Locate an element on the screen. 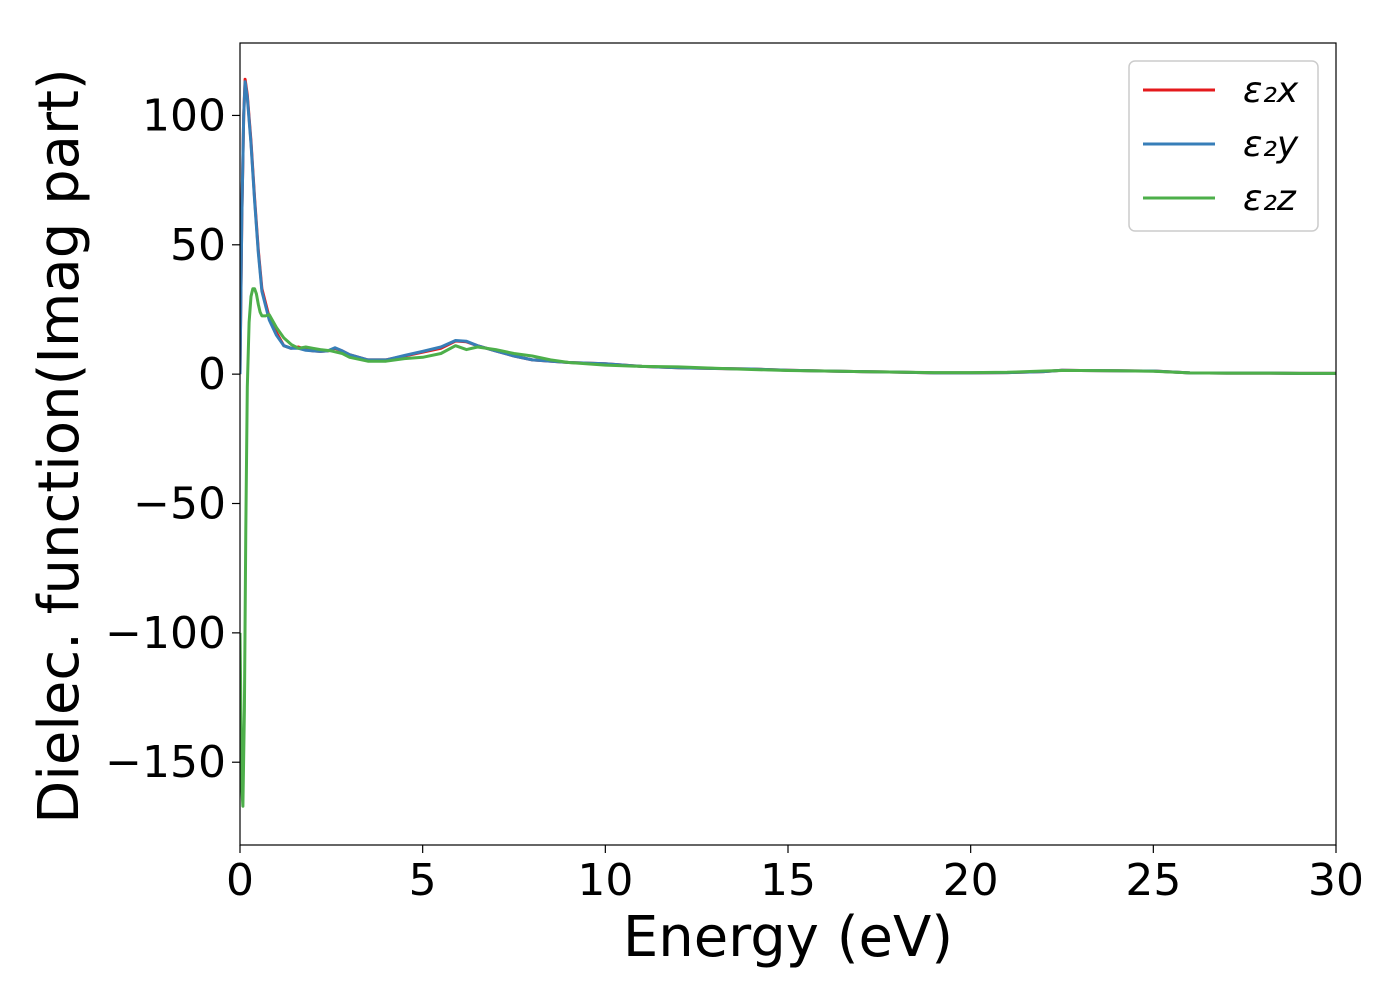 The height and width of the screenshot is (1000, 1400). y-tick-label: −100 is located at coordinates (165, 633).